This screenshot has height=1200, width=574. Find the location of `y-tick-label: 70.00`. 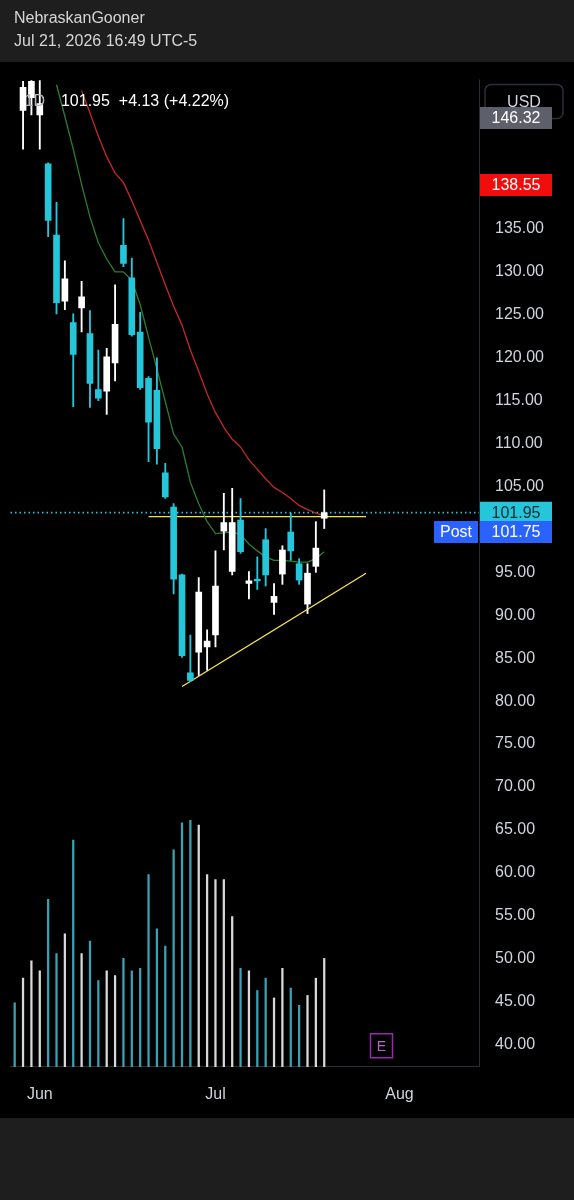

y-tick-label: 70.00 is located at coordinates (515, 786).